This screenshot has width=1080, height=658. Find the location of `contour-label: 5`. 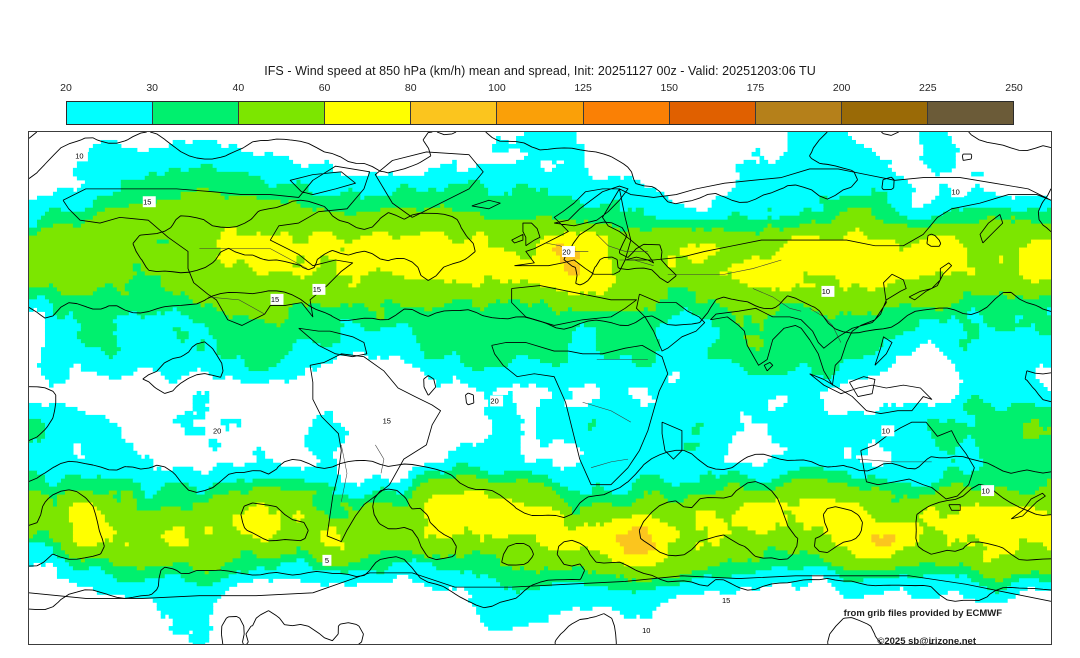

contour-label: 5 is located at coordinates (327, 560).